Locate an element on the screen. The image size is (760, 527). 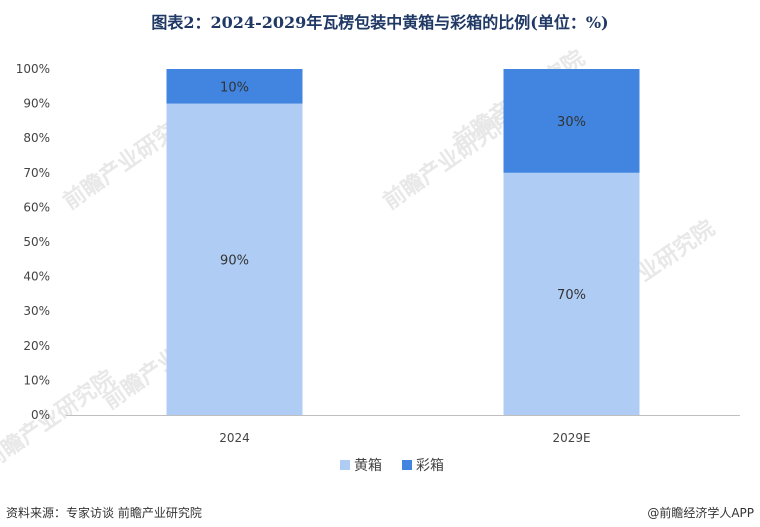
x-tick-label: 2029E is located at coordinates (571, 438).